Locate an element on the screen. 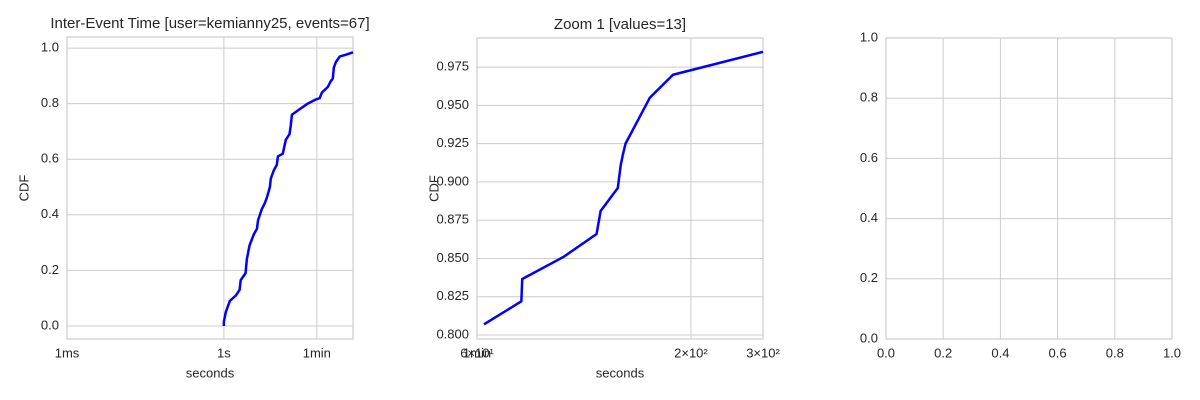 The width and height of the screenshot is (1200, 400). x-tick-label: 1s is located at coordinates (224, 352).